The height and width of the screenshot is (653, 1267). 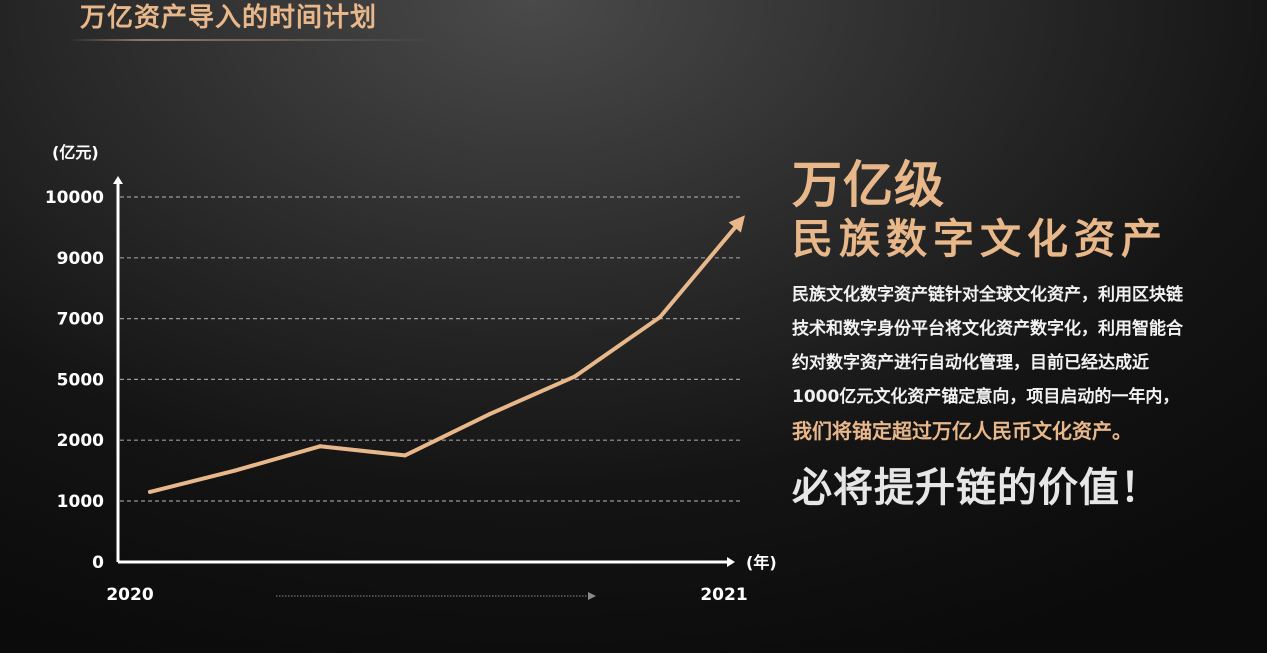 What do you see at coordinates (80, 259) in the screenshot?
I see `y-tick-label-9000: 9000` at bounding box center [80, 259].